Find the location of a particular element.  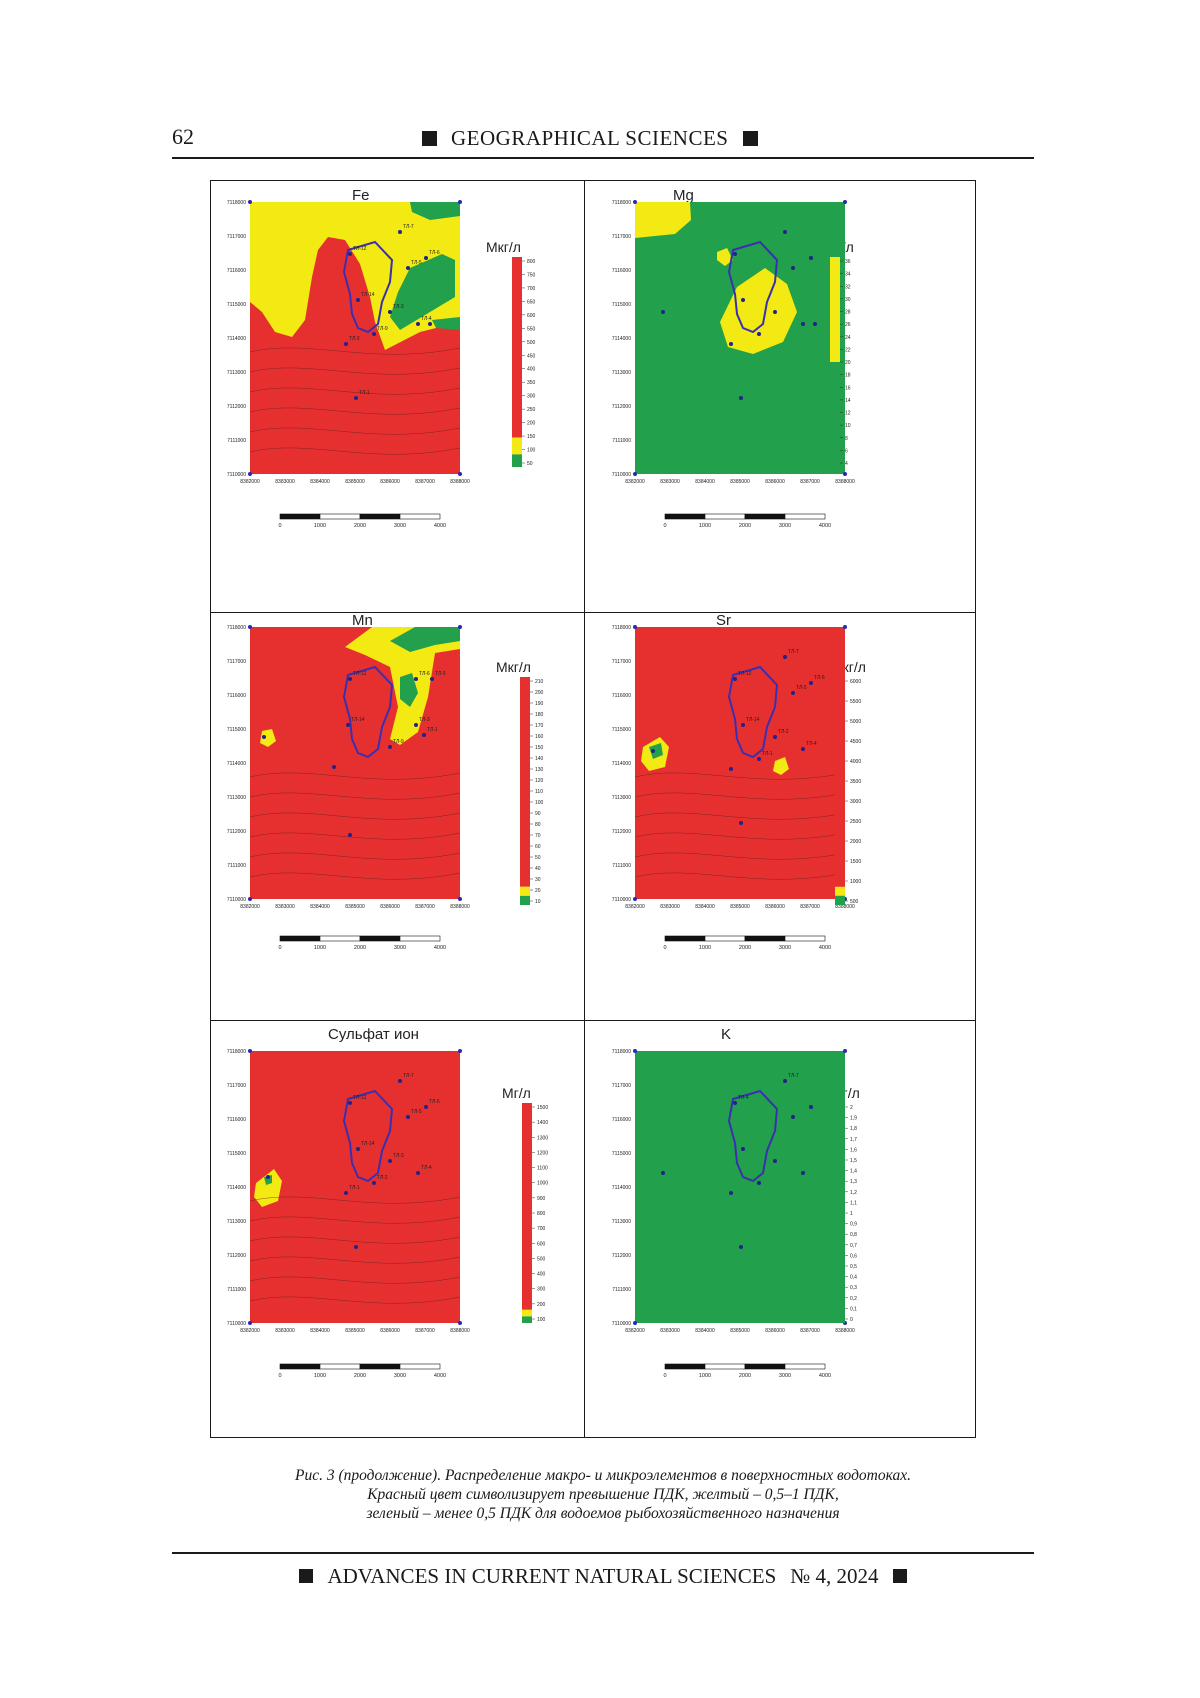

legend-tick-label: 4000 is located at coordinates (855, 762).